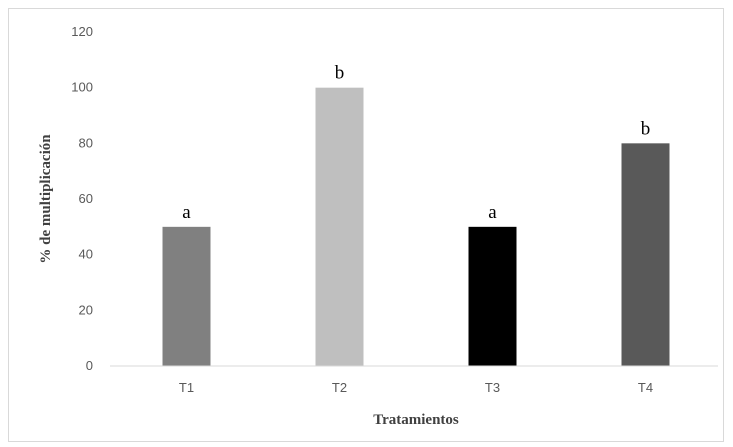 The width and height of the screenshot is (733, 447). What do you see at coordinates (82, 87) in the screenshot?
I see `y-tick-label: 100` at bounding box center [82, 87].